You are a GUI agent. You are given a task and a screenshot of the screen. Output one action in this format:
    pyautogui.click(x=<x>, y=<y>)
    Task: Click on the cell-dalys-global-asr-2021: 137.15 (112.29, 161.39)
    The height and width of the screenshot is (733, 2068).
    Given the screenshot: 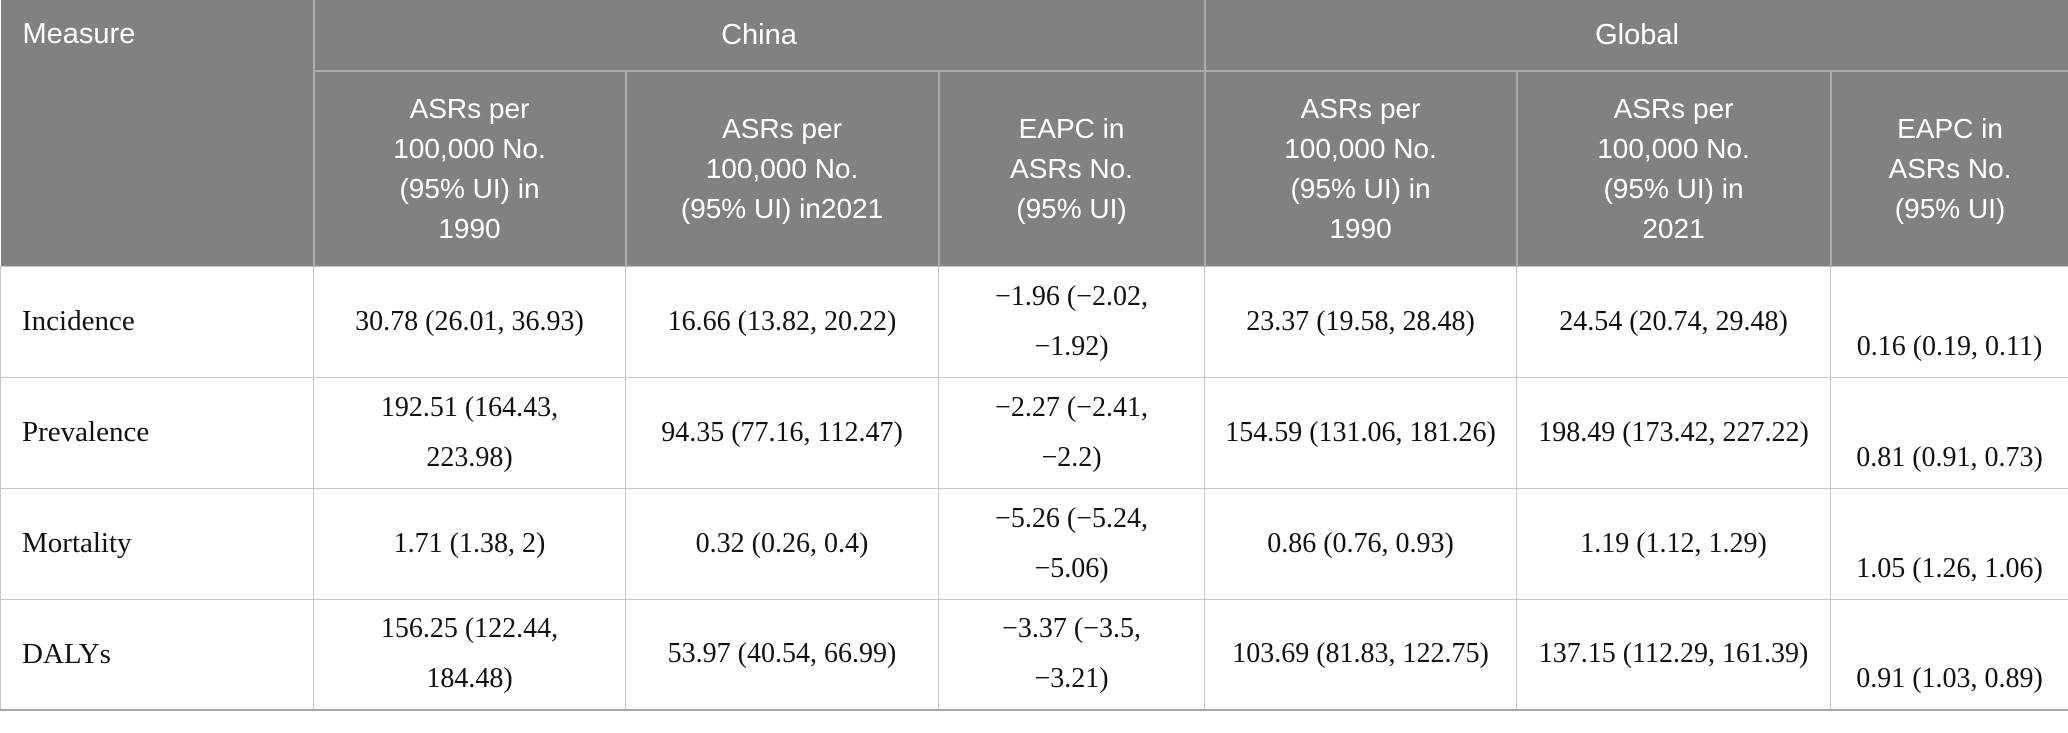 What is the action you would take?
    pyautogui.click(x=1674, y=654)
    